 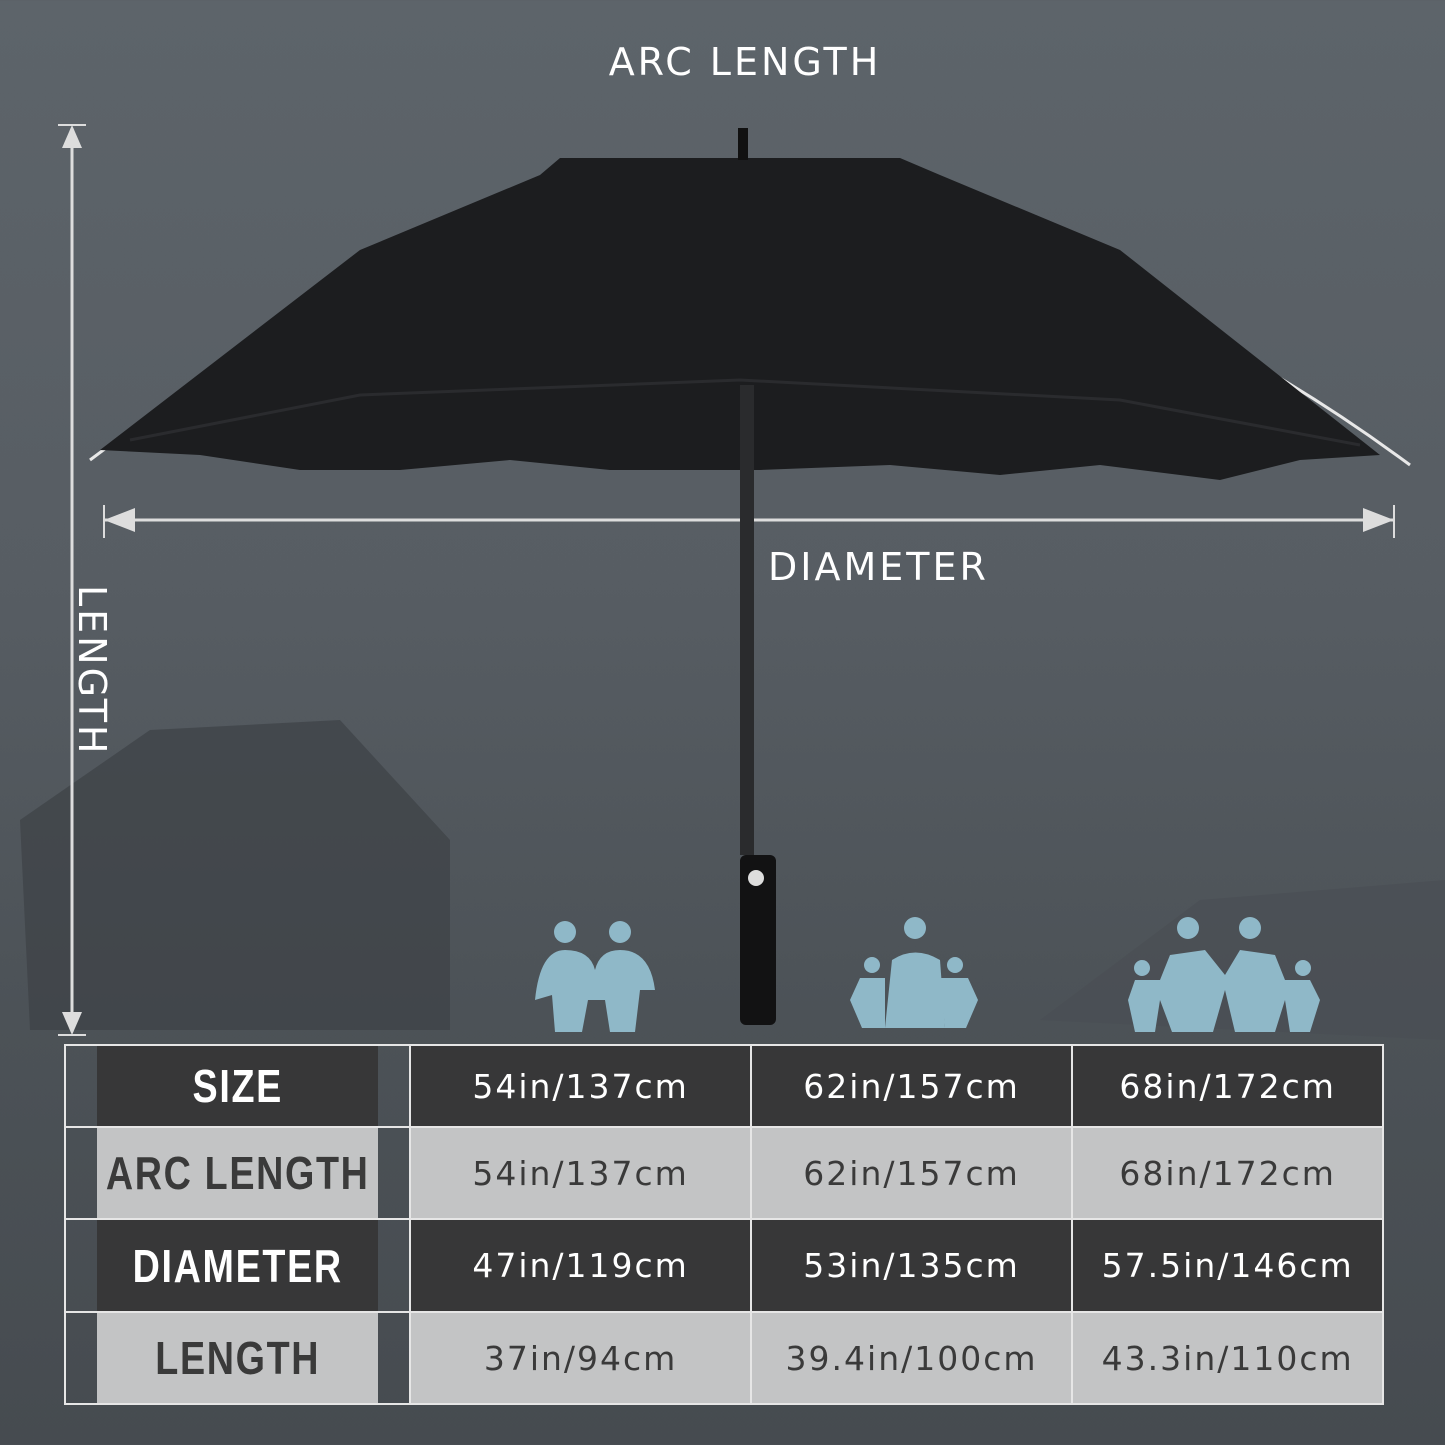 I want to click on arc-length-label: ARC LENGTH, so click(x=745, y=62).